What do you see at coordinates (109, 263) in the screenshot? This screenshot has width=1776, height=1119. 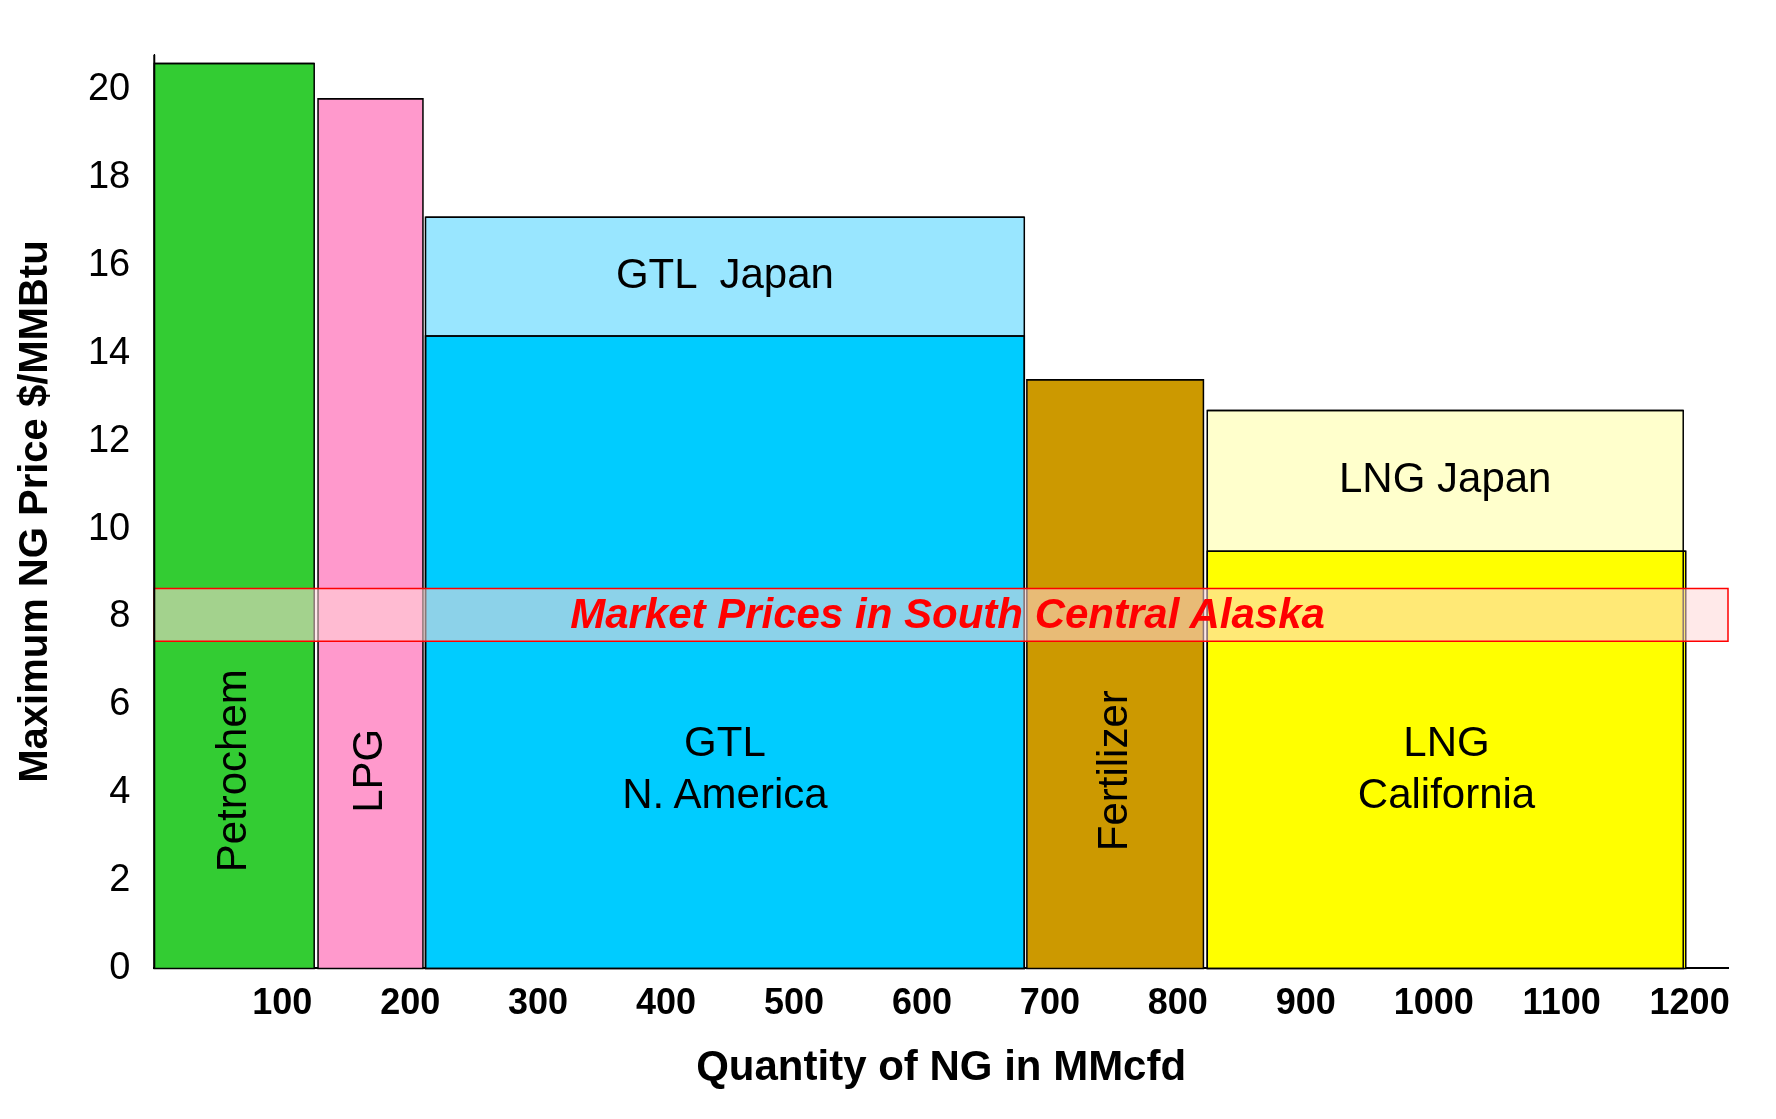 I see `y-tick-label: 16` at bounding box center [109, 263].